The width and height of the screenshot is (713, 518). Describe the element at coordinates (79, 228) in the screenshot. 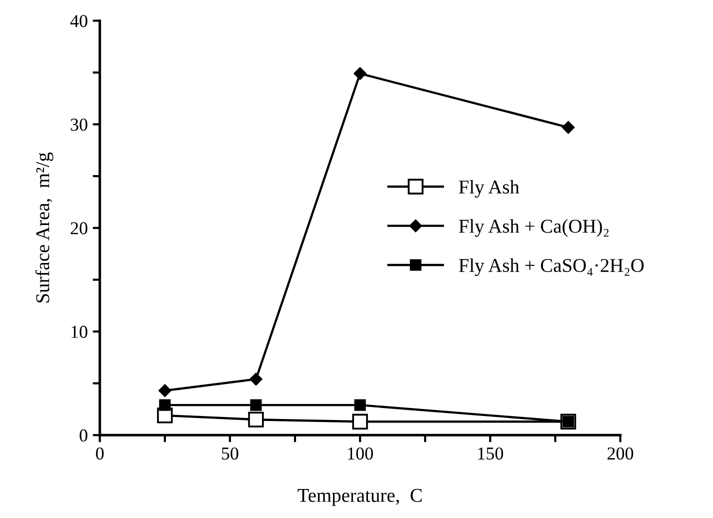

I see `y-tick-label: 20` at that location.